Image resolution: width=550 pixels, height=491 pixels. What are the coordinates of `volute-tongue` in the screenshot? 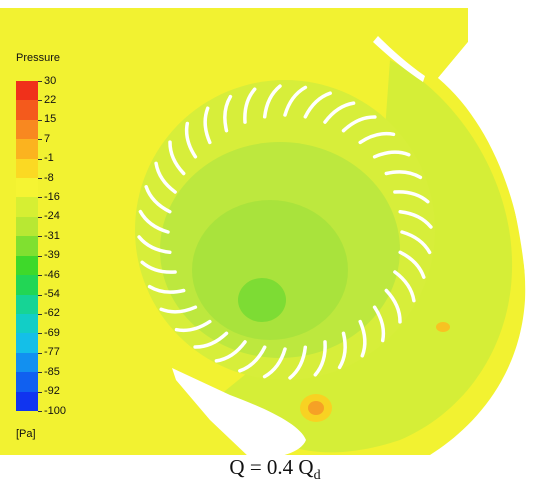 It's located at (239, 413).